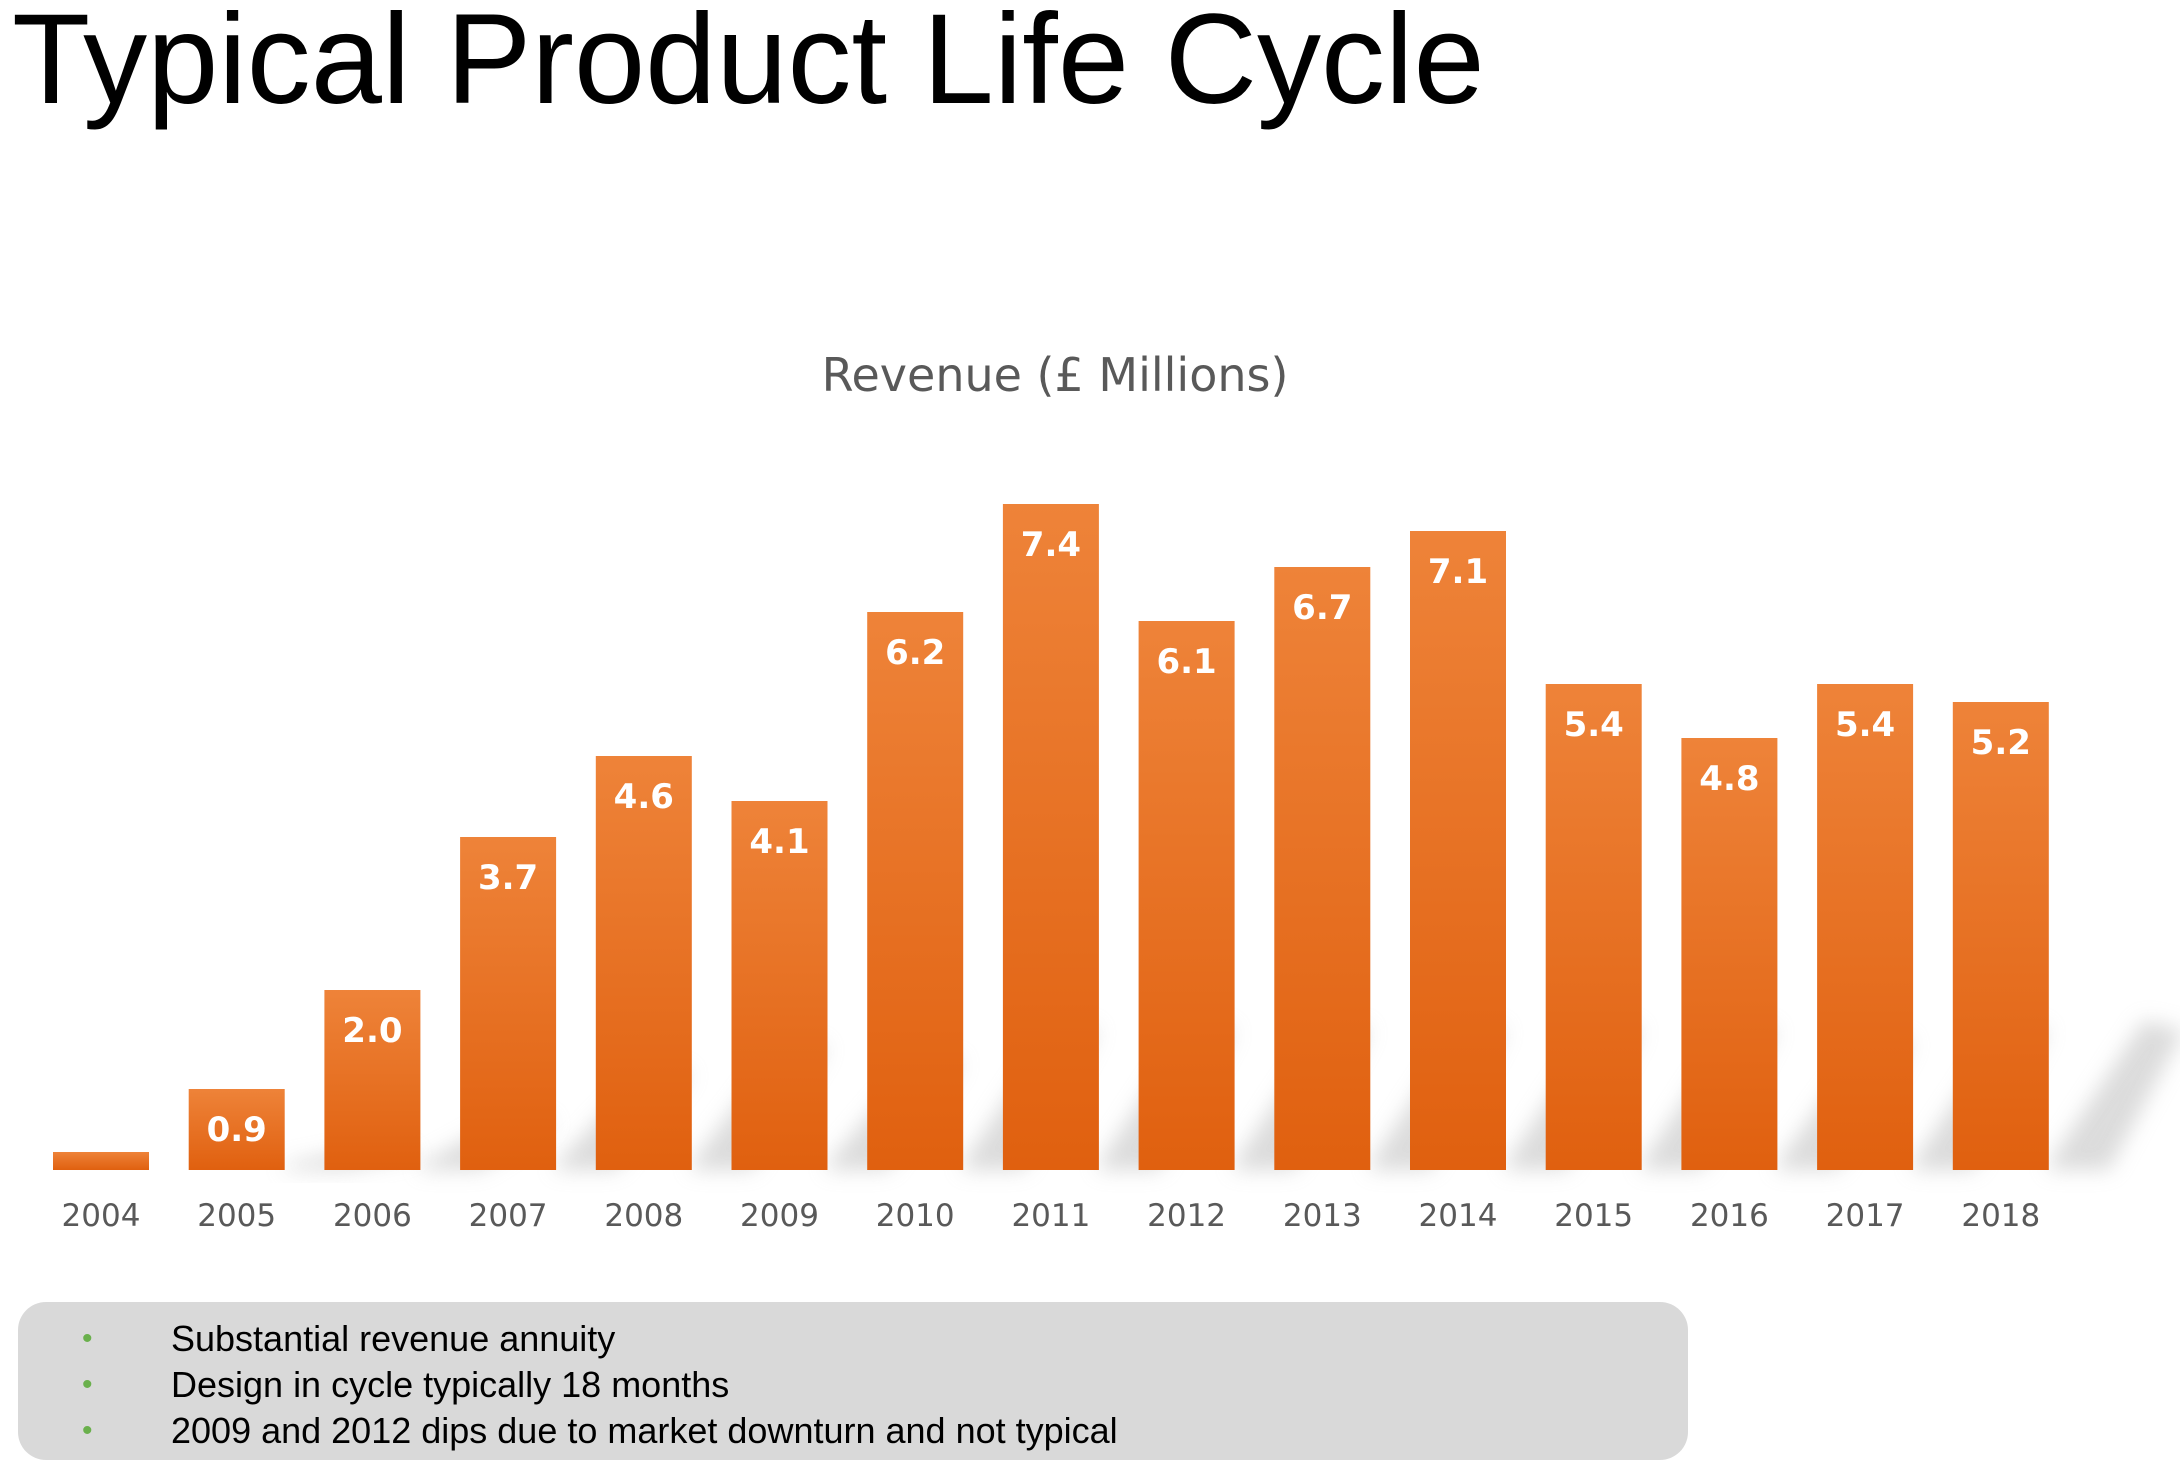  What do you see at coordinates (915, 653) in the screenshot?
I see `bar-value-label: 6.2` at bounding box center [915, 653].